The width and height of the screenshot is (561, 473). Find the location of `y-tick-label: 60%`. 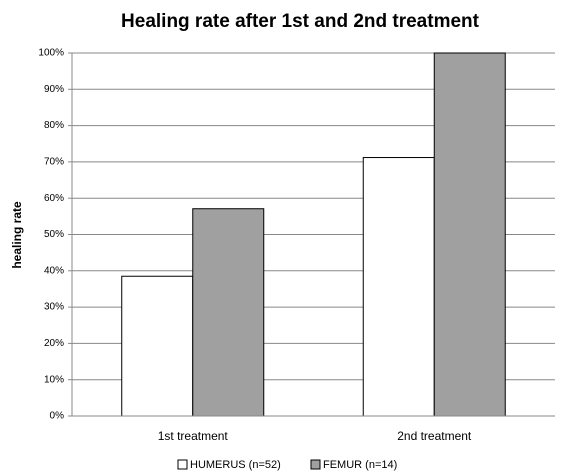

y-tick-label: 60% is located at coordinates (54, 198).